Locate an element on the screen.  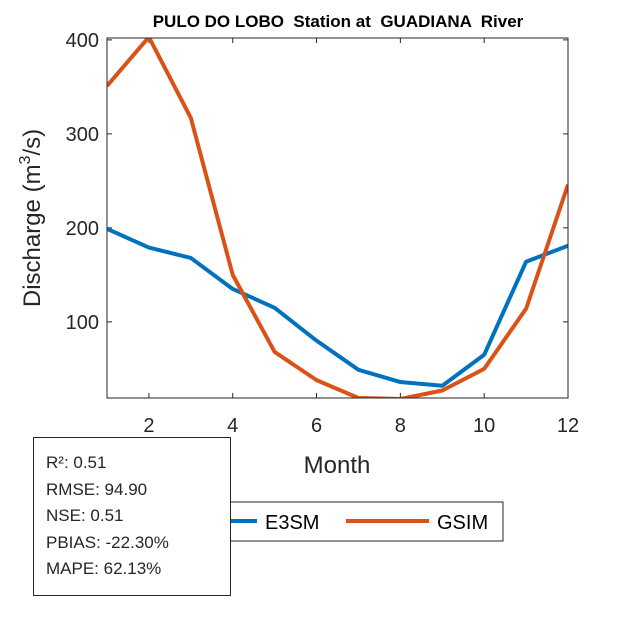
x-tick-label: 2 is located at coordinates (148, 426).